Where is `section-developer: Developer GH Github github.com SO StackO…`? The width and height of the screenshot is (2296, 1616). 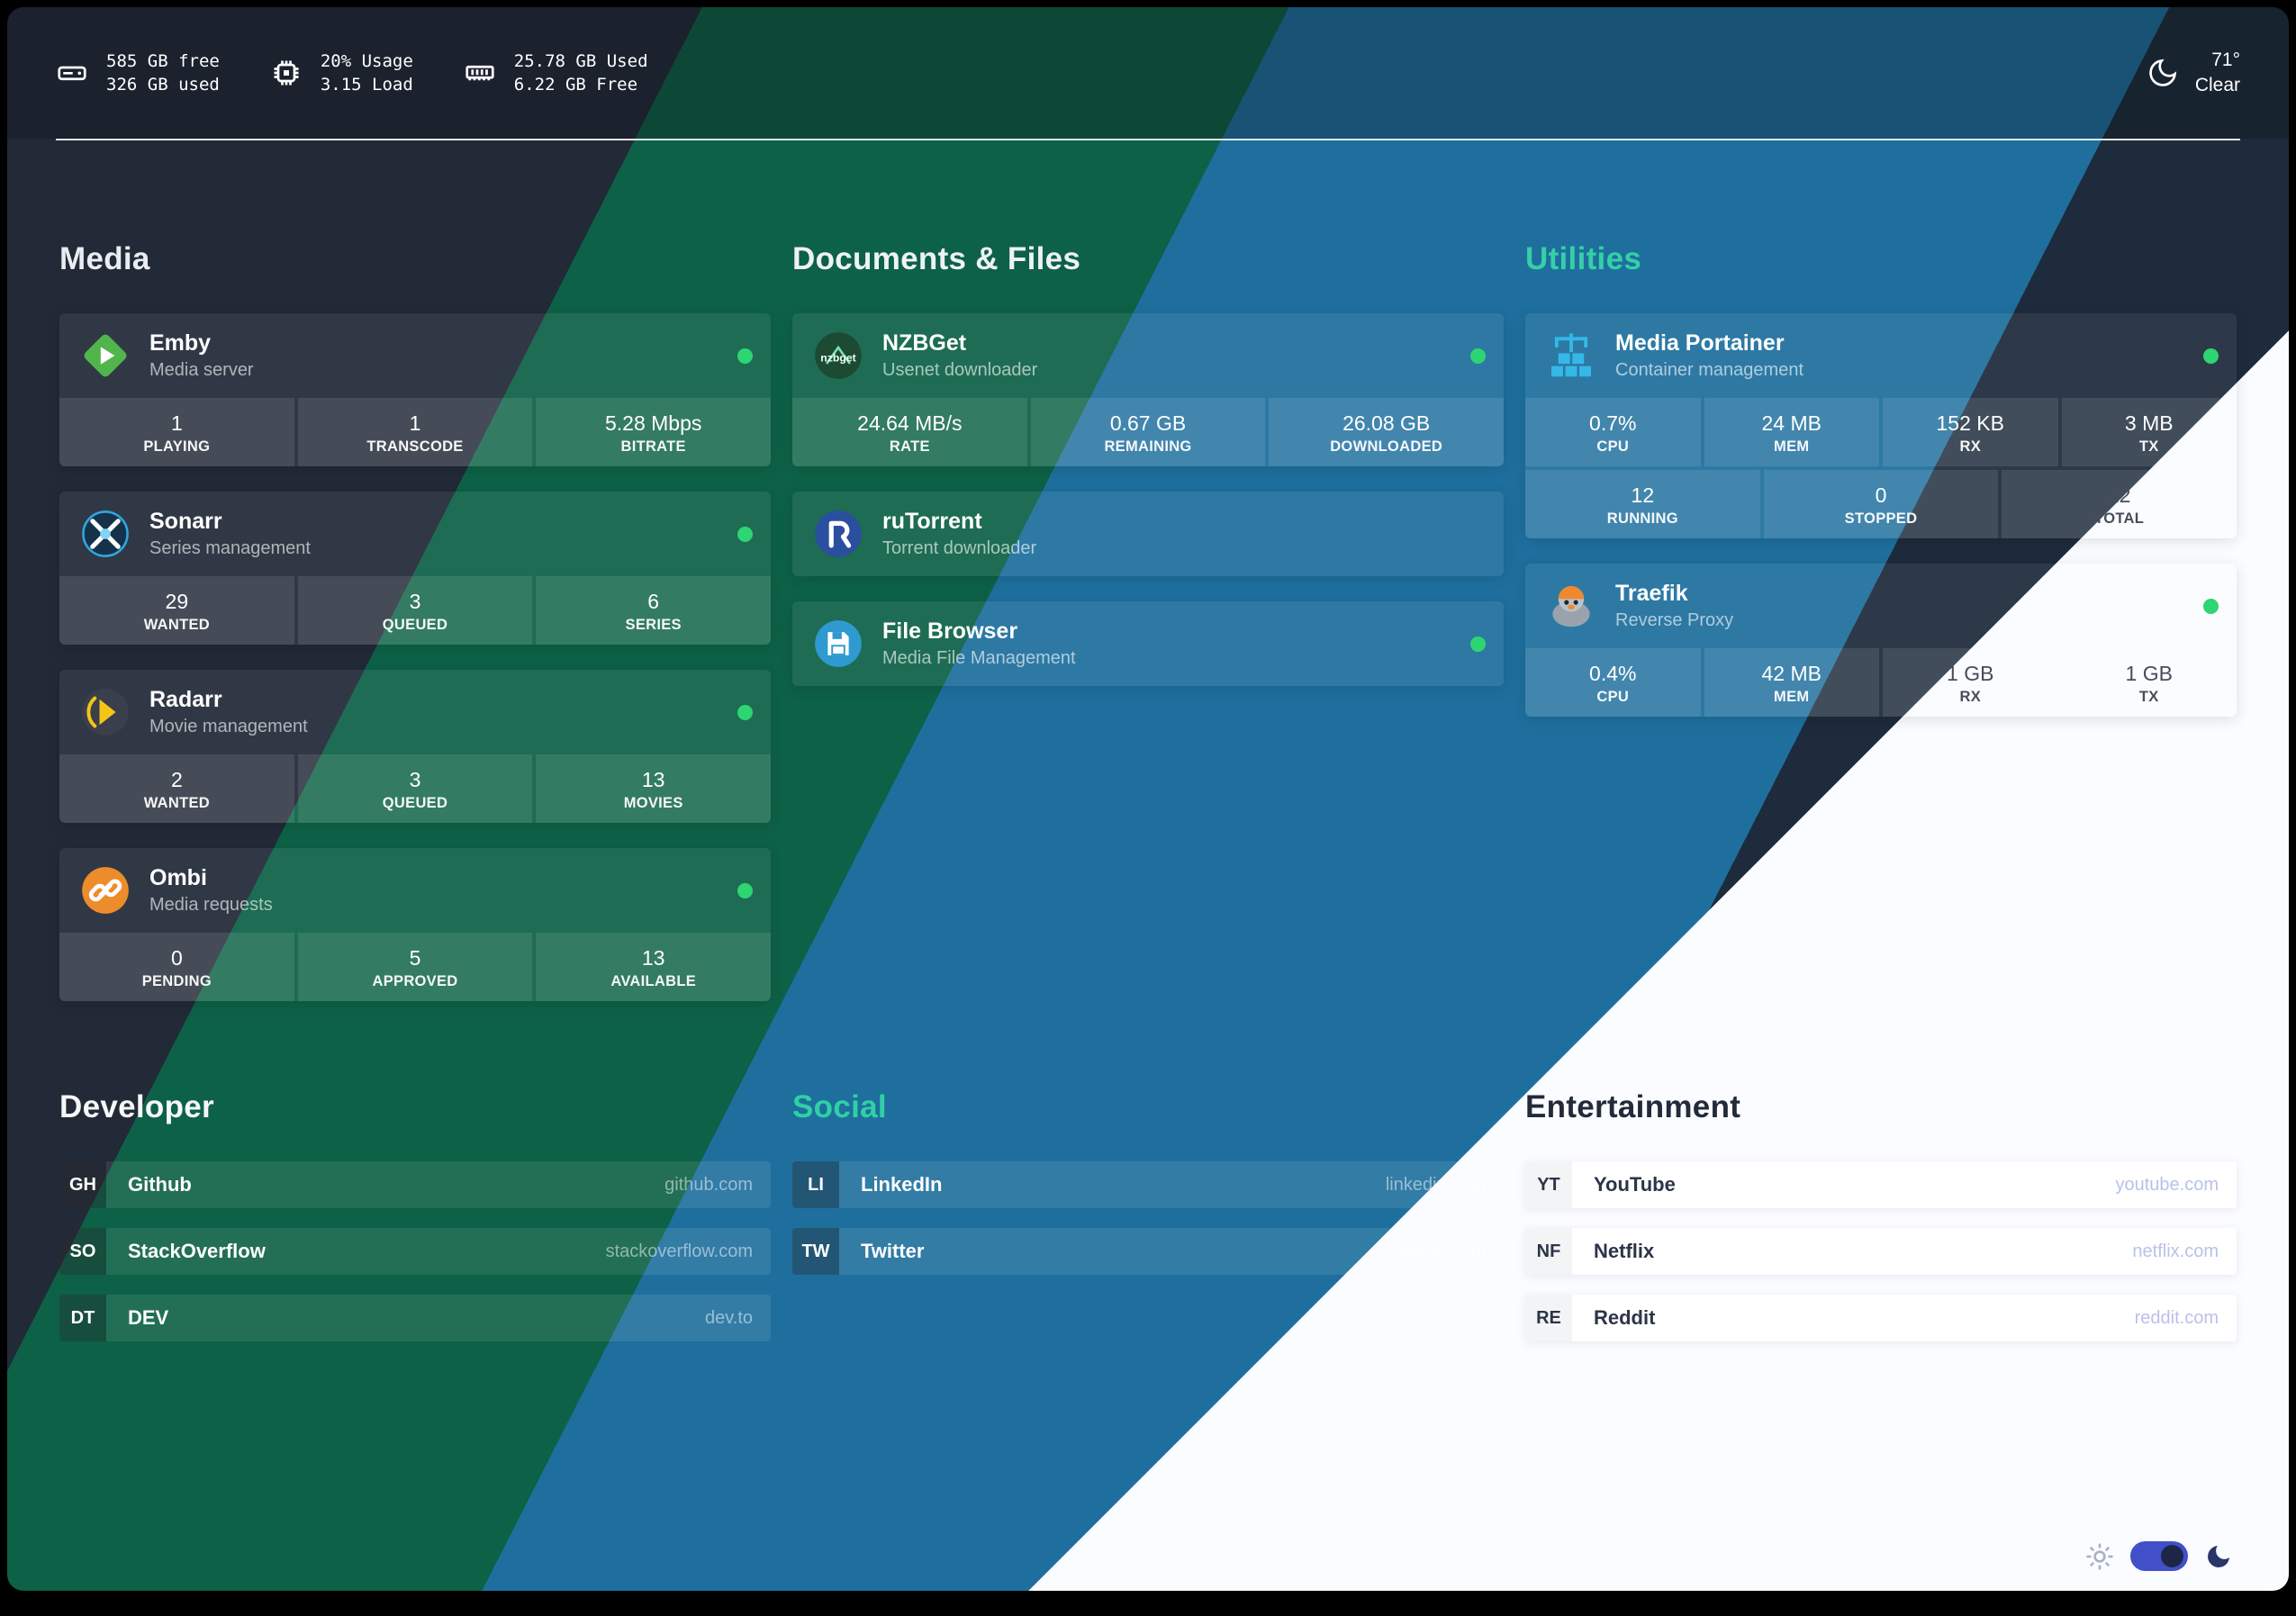 section-developer: Developer GH Github github.com SO StackO… is located at coordinates (415, 1193).